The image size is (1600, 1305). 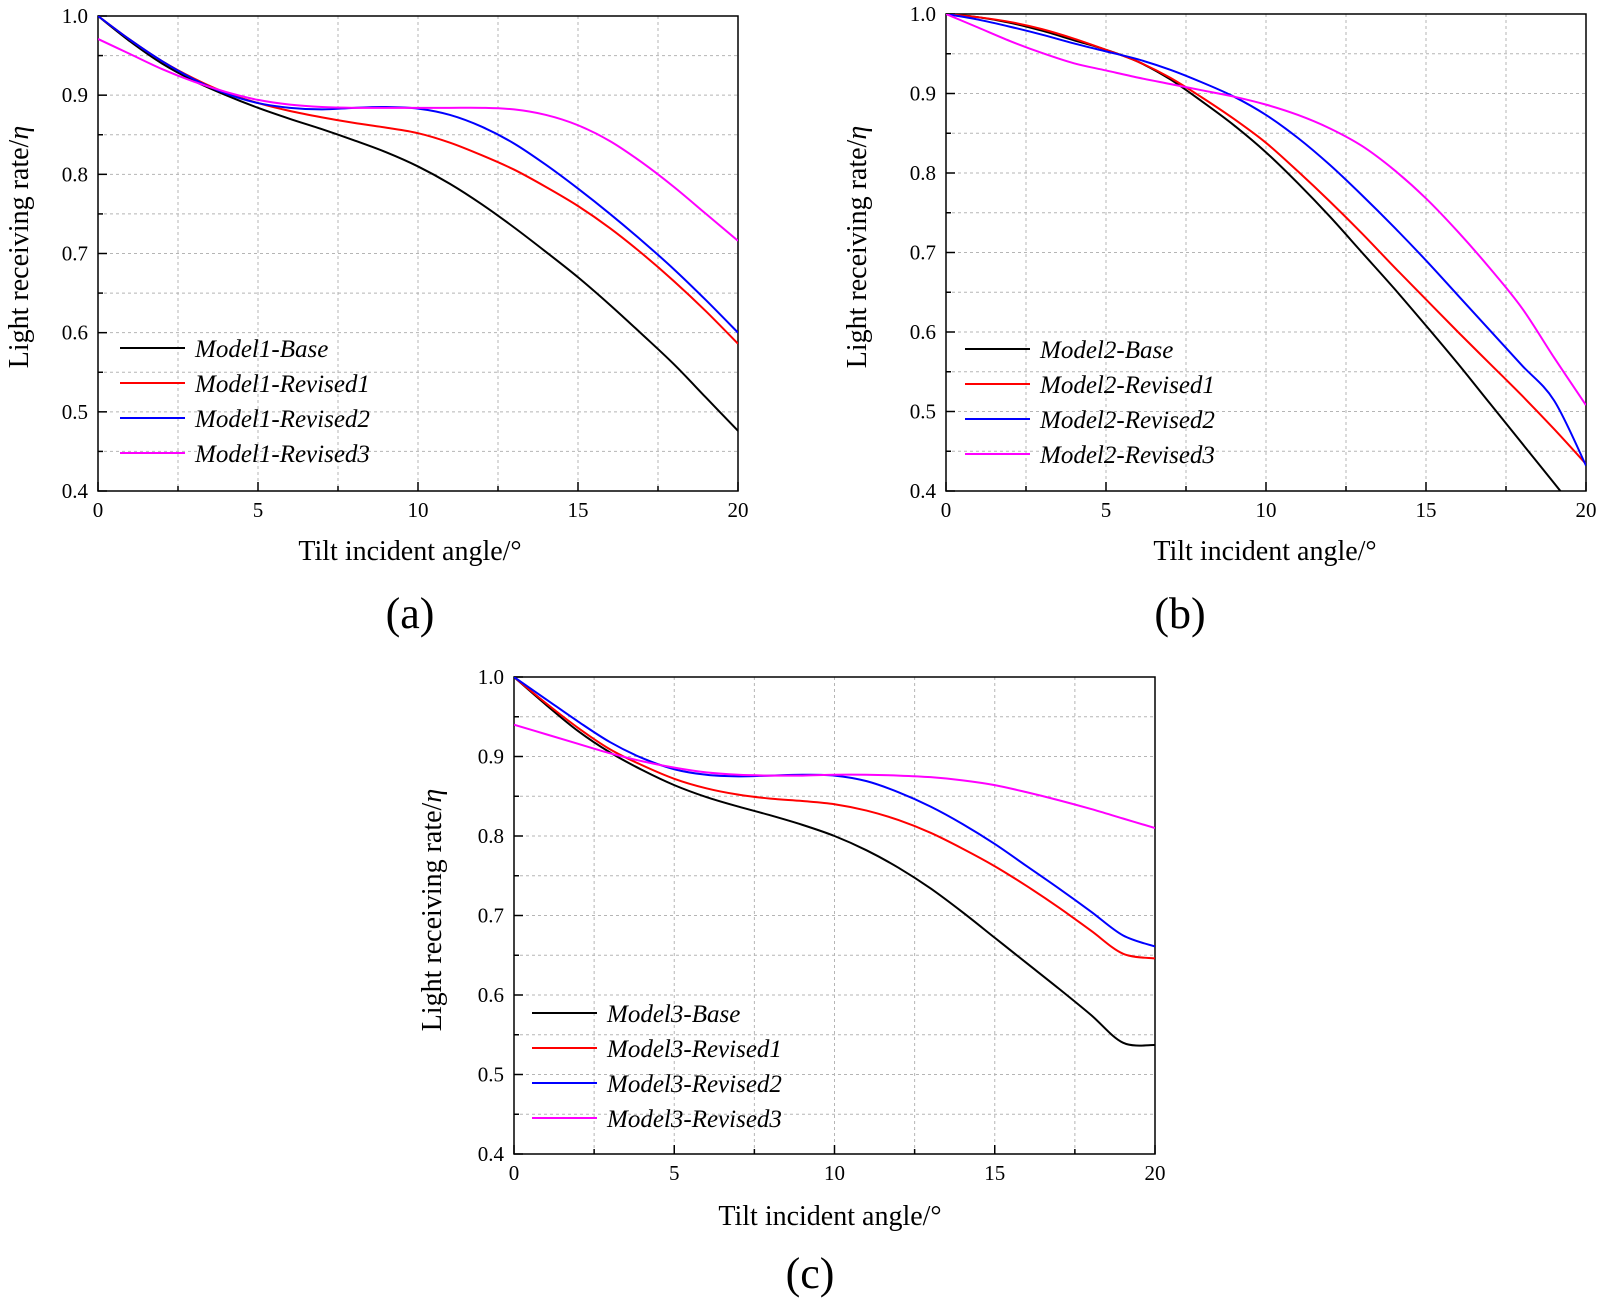 I want to click on legend-label: Model2-Revised2, so click(x=1127, y=420).